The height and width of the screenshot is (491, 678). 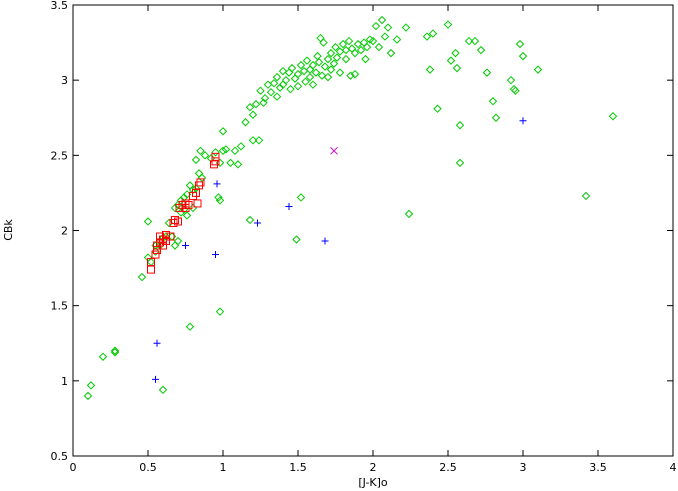 What do you see at coordinates (64, 80) in the screenshot?
I see `y-tick-label: 3` at bounding box center [64, 80].